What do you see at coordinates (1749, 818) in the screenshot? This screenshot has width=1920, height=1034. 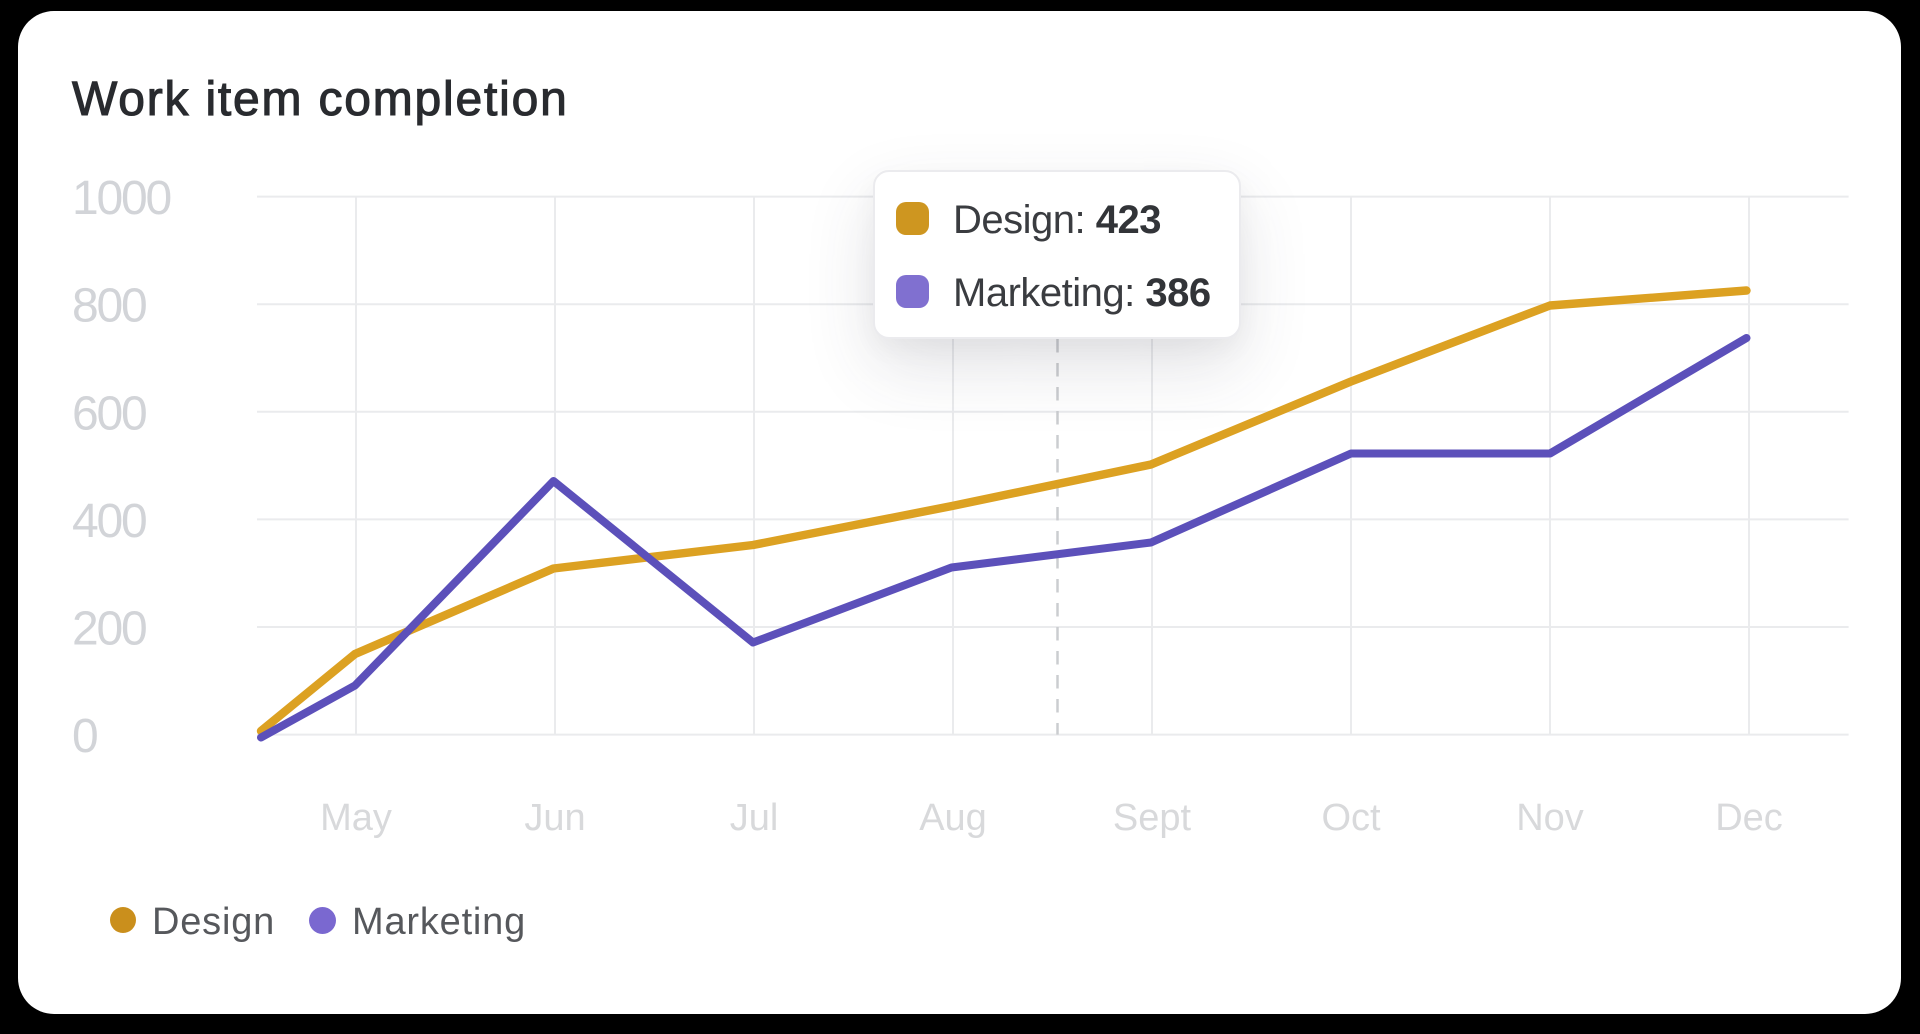 I see `svg-text: Dec` at bounding box center [1749, 818].